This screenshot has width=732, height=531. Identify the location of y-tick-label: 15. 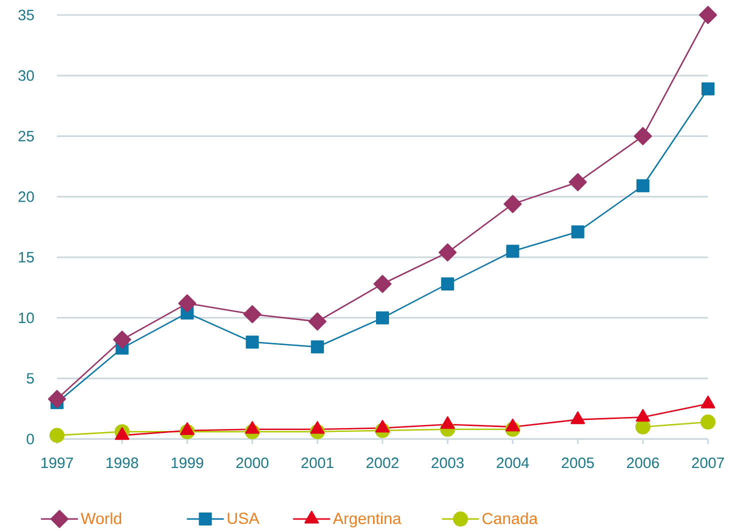
(26, 257).